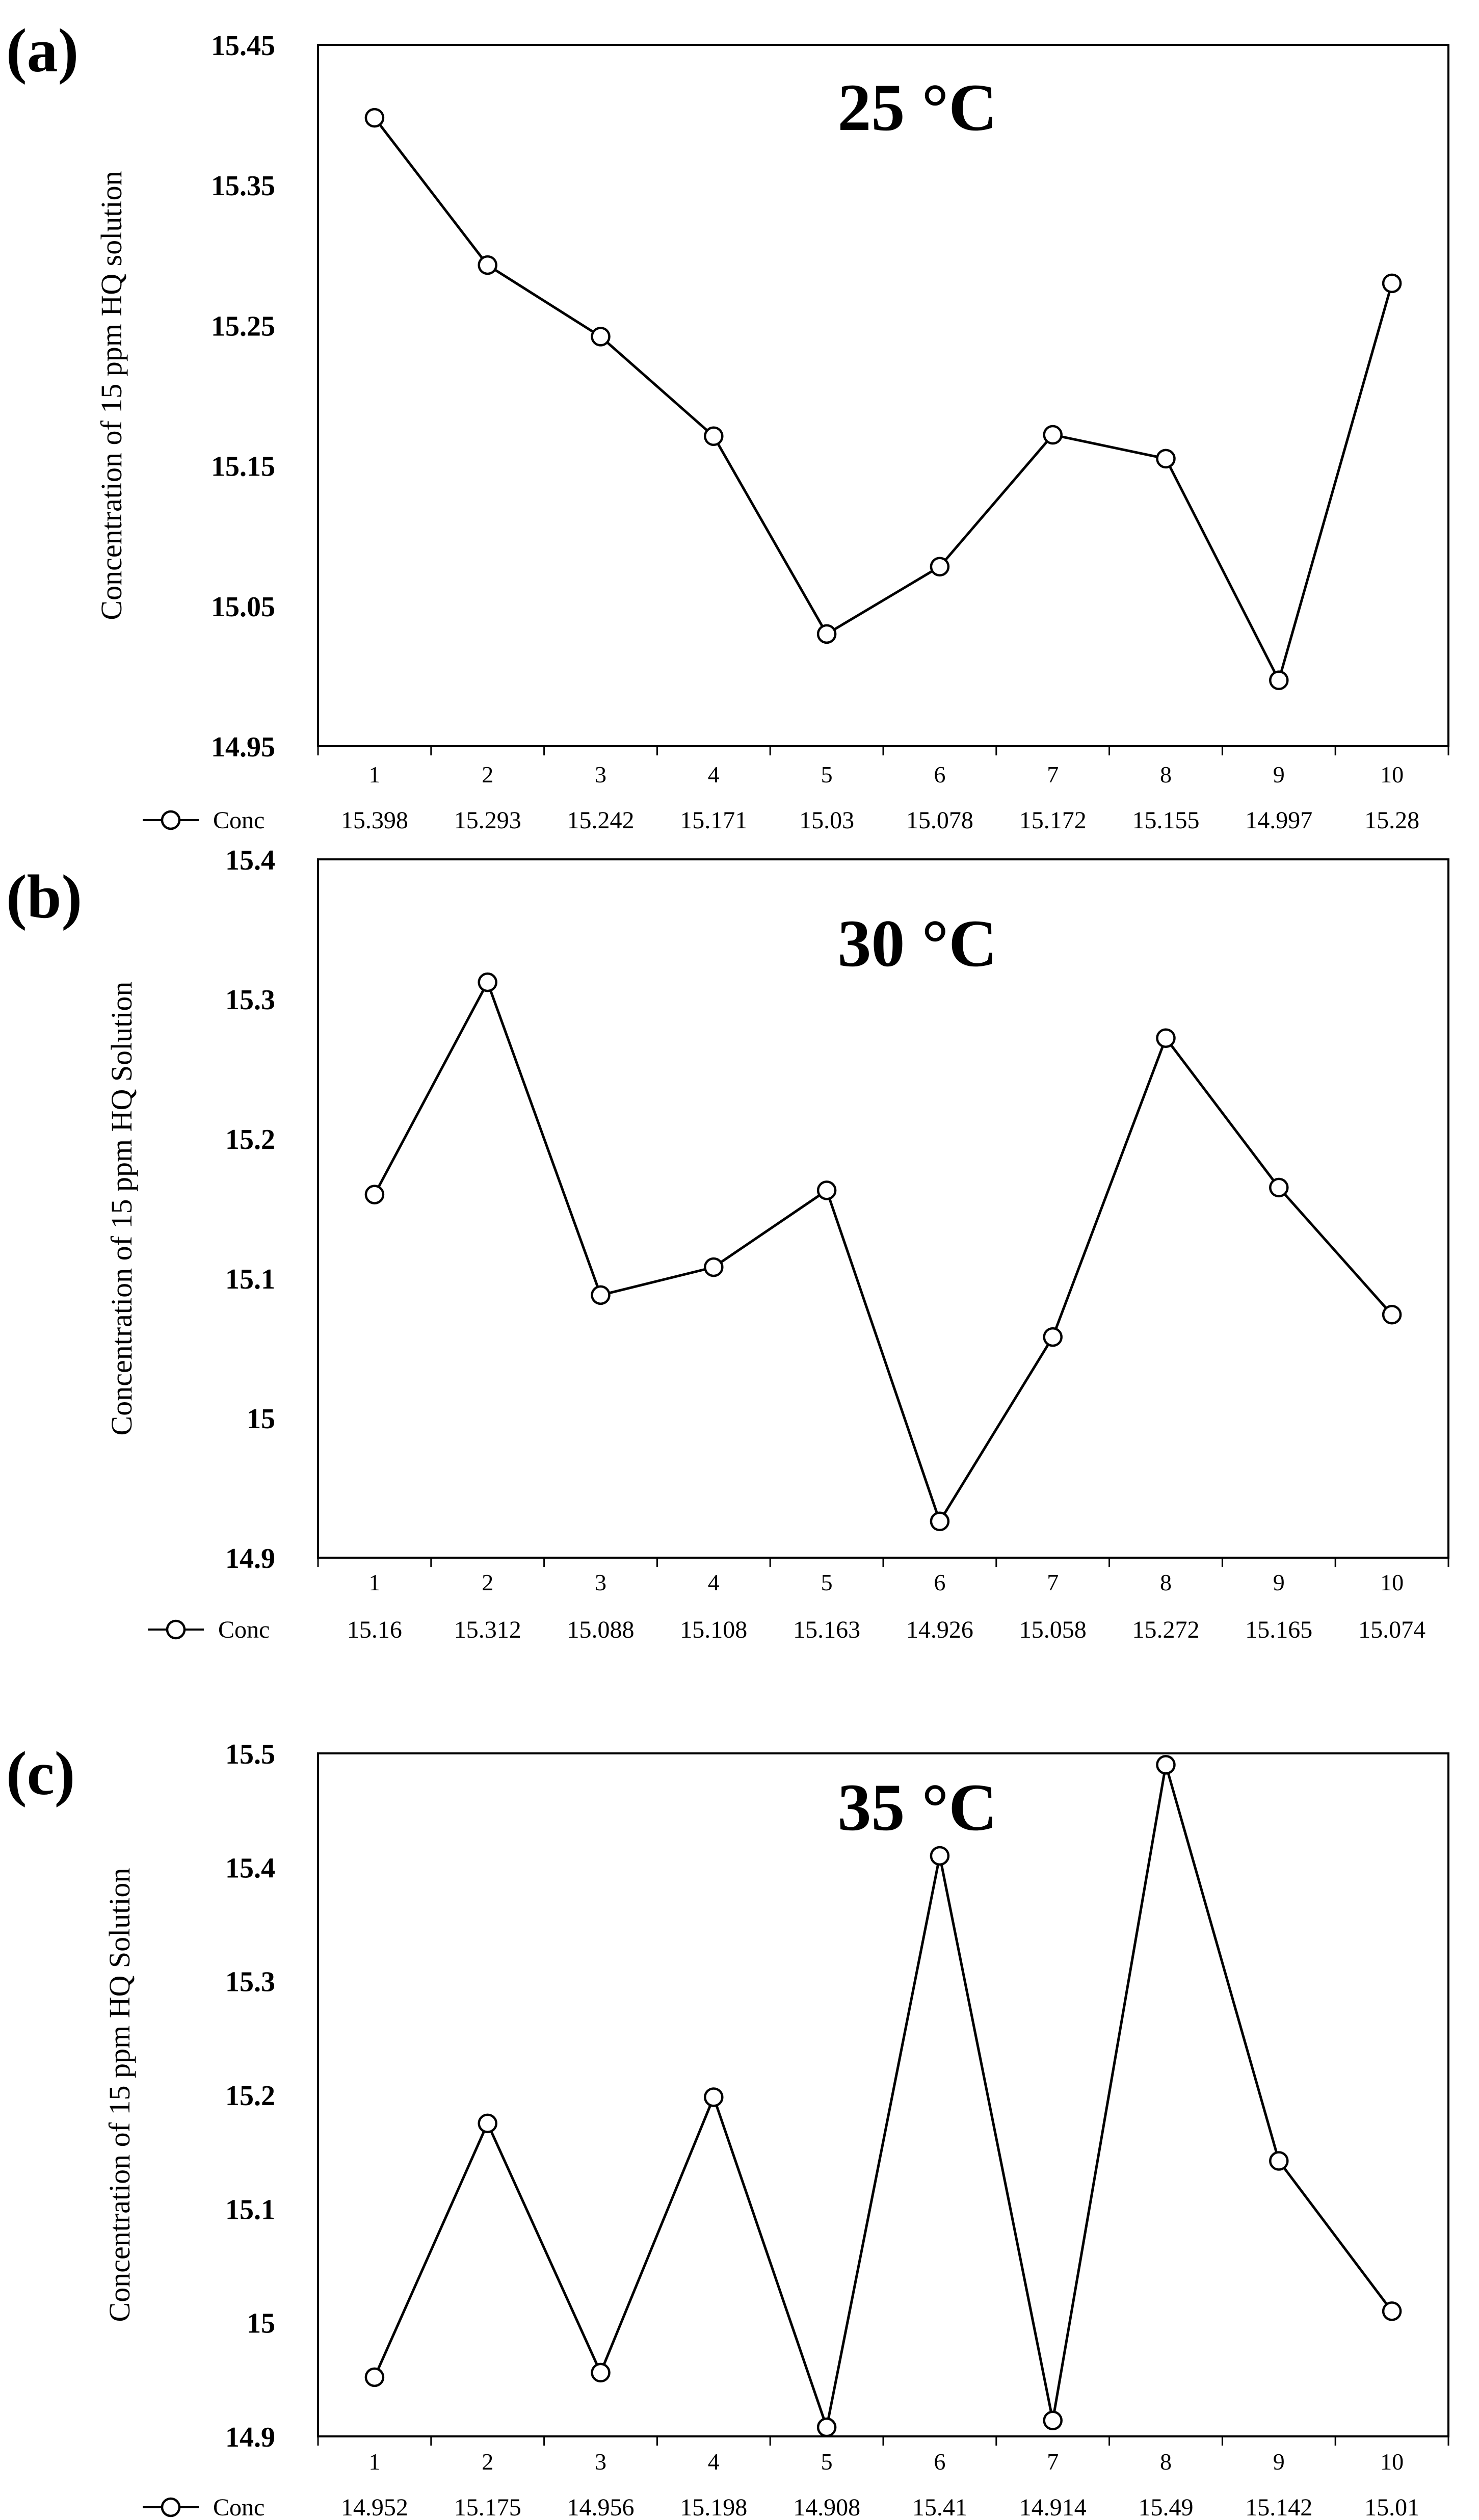  What do you see at coordinates (600, 1582) in the screenshot?
I see `x-tick-label: 3` at bounding box center [600, 1582].